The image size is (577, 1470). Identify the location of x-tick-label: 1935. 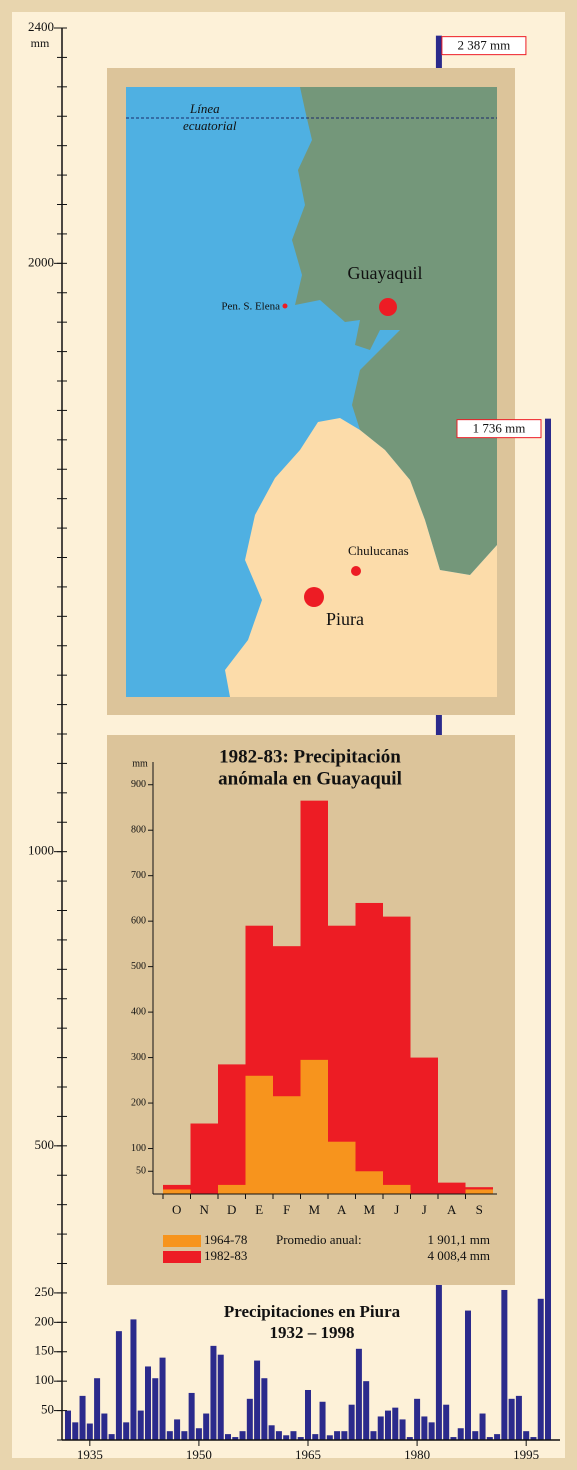
(90, 1454).